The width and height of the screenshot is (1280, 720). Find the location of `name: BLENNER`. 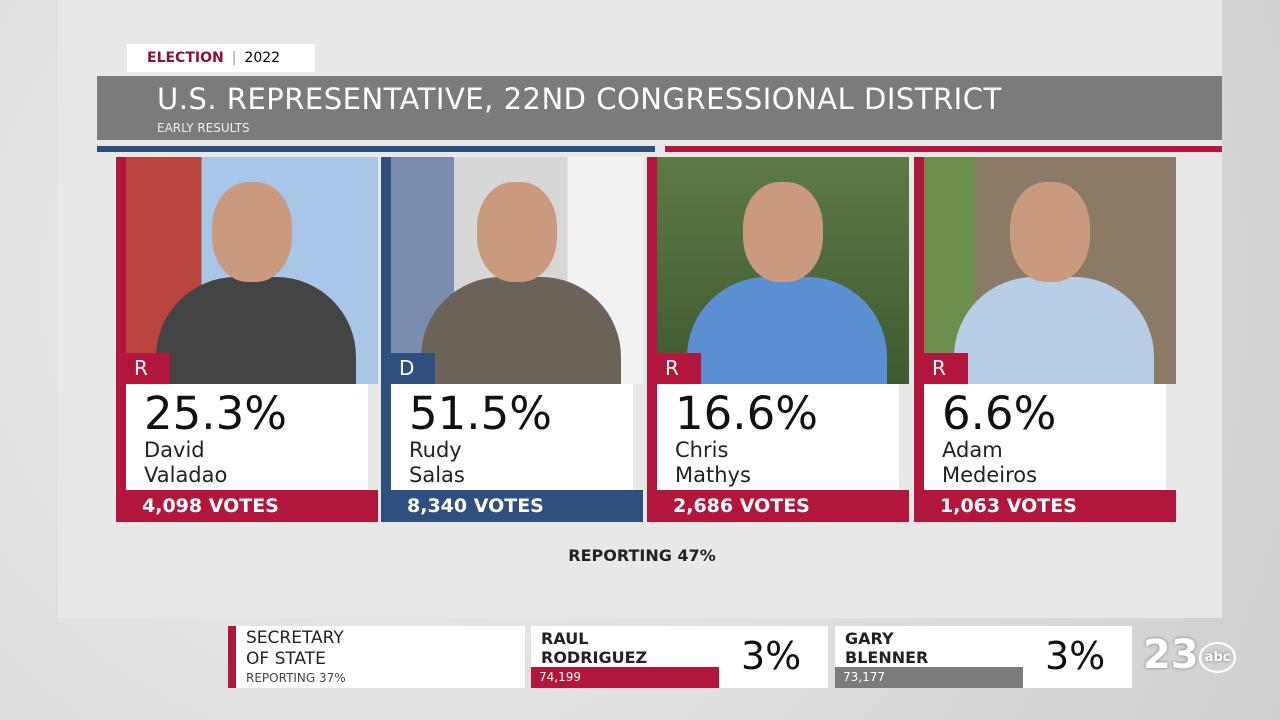

name: BLENNER is located at coordinates (887, 657).